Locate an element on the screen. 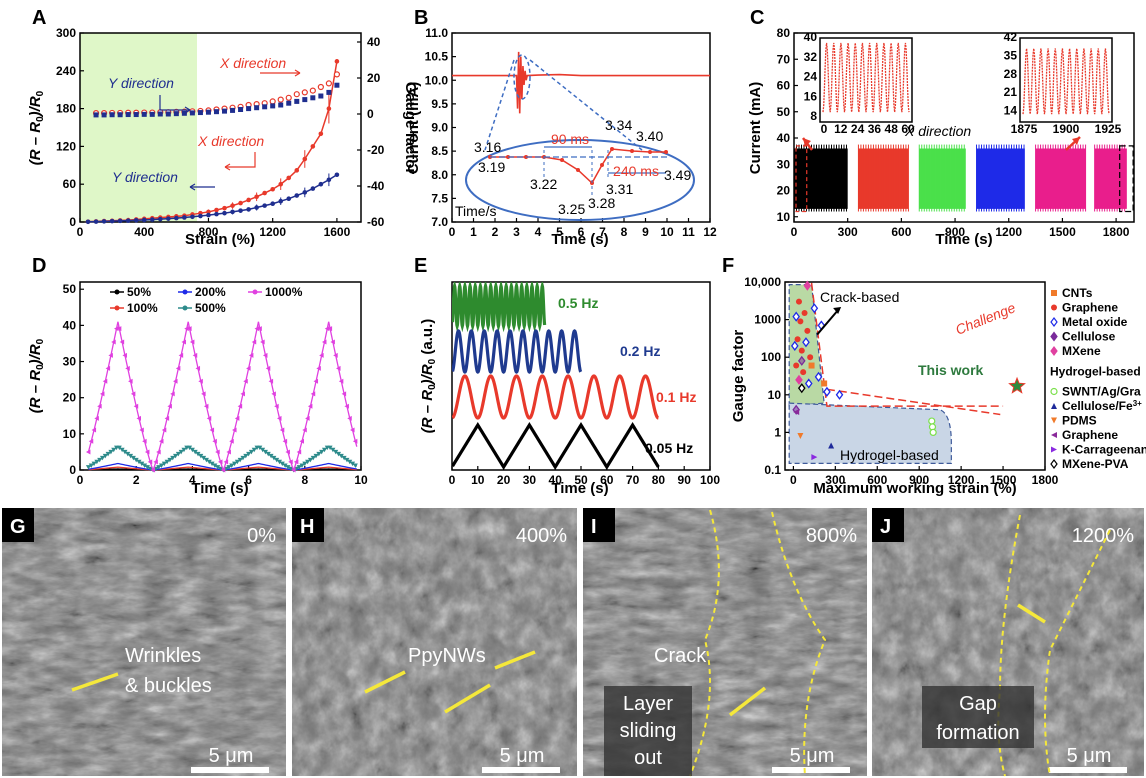 This screenshot has height=778, width=1146. panel-a-y-tick-label: 20 is located at coordinates (374, 78).